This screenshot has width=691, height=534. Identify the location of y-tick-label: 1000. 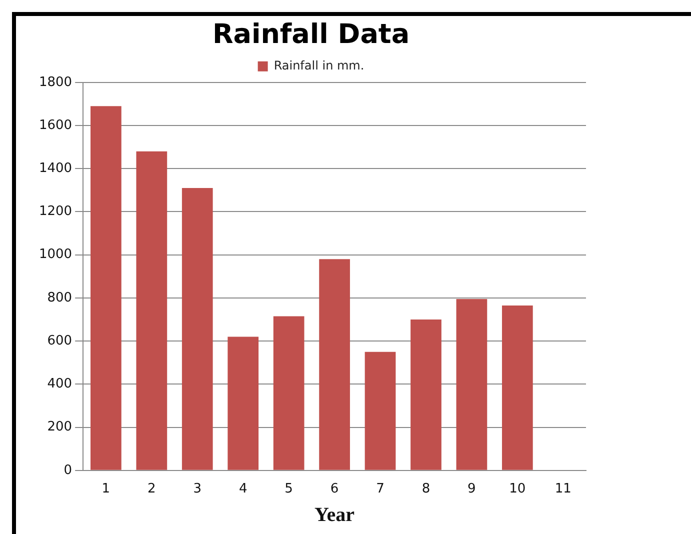
(55, 254).